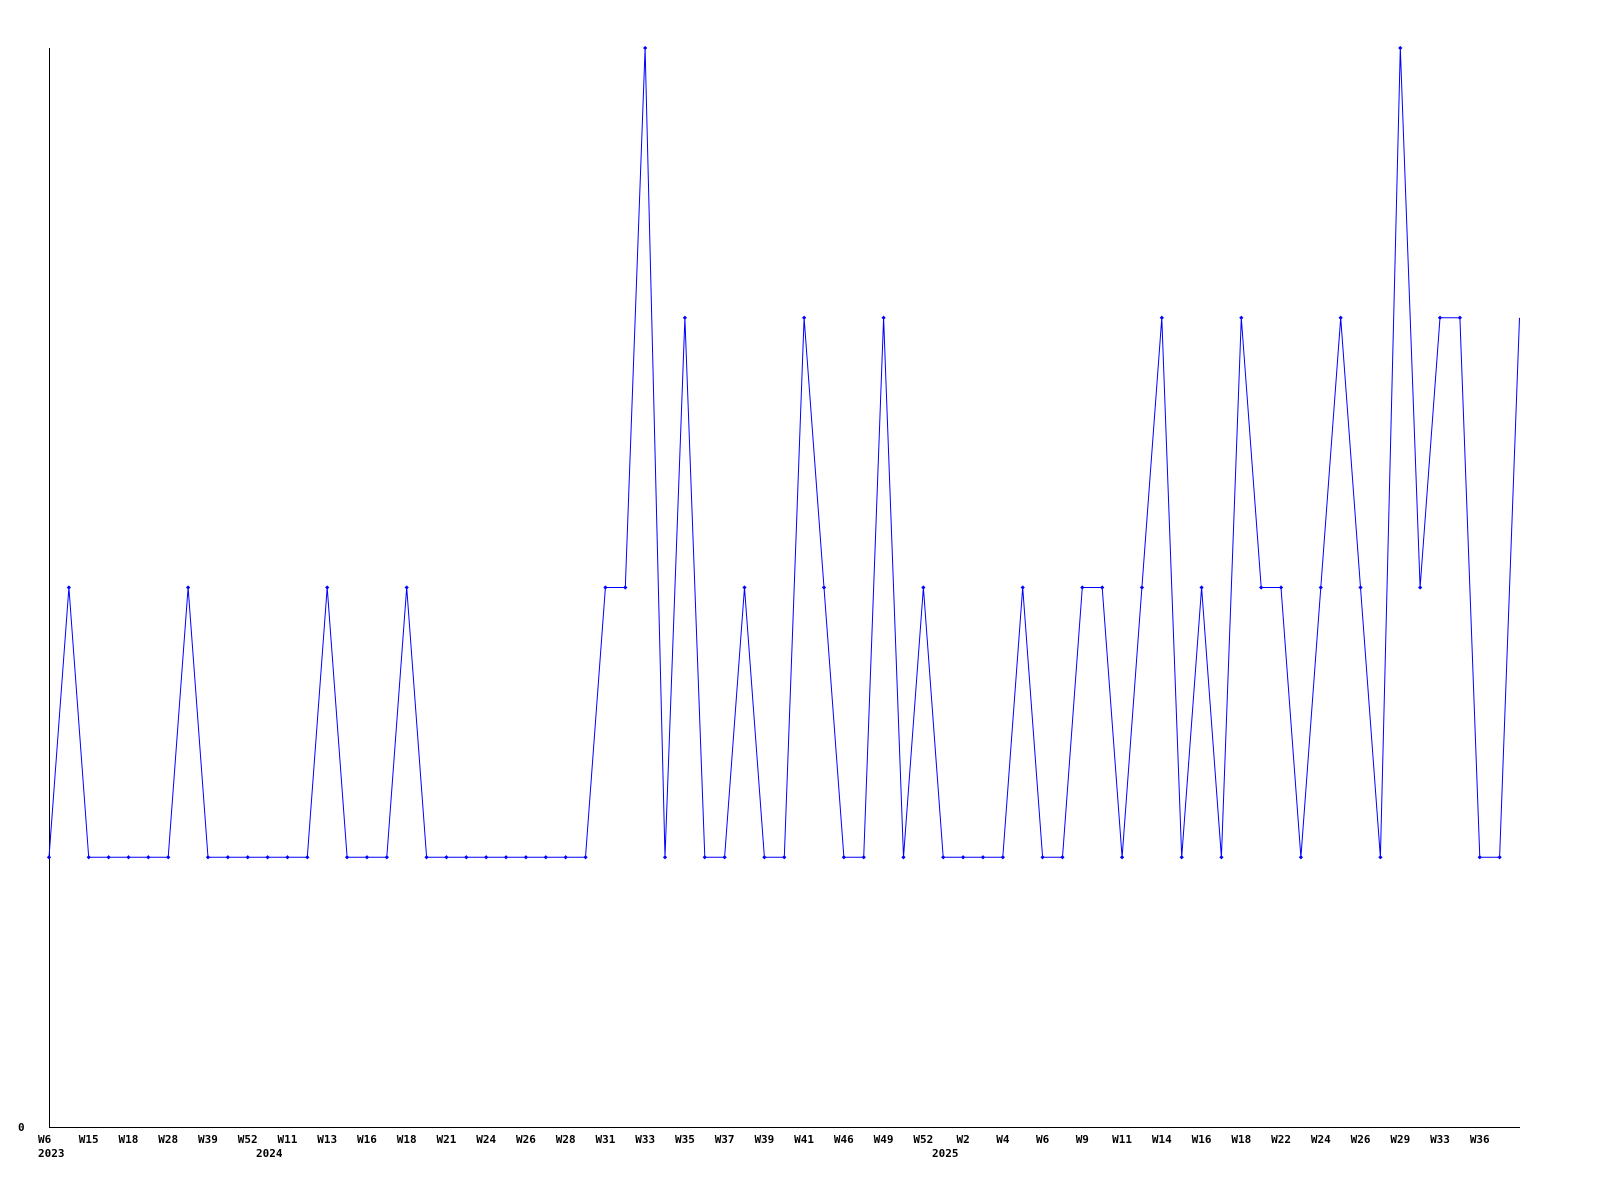  What do you see at coordinates (288, 1139) in the screenshot?
I see `x-tick-label: W11` at bounding box center [288, 1139].